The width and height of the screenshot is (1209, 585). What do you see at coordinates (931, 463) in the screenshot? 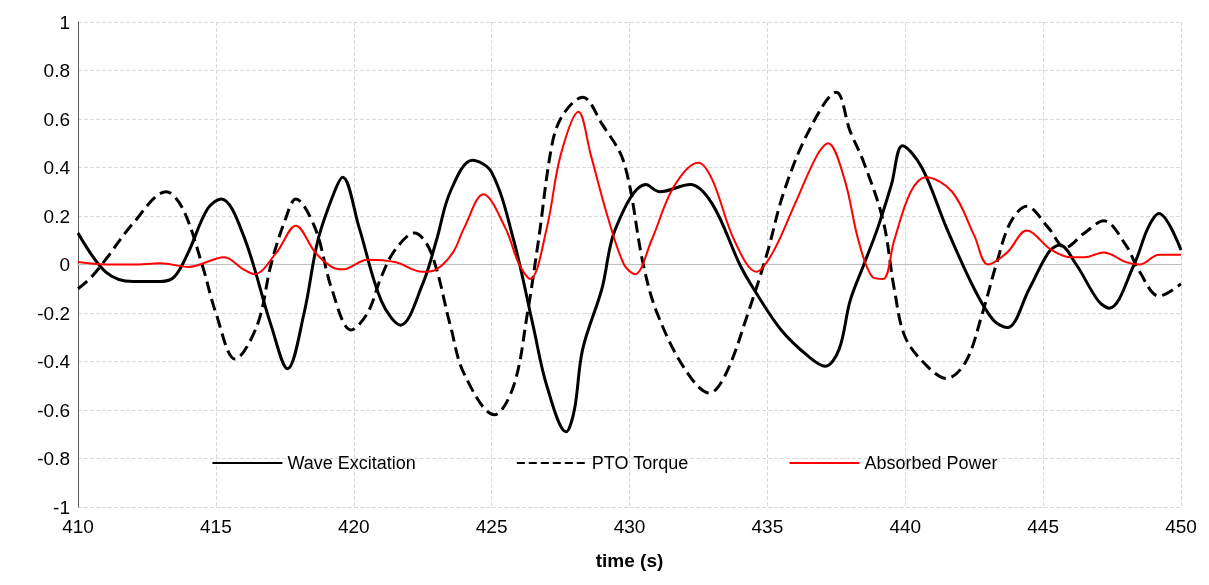
I see `legend-label: Absorbed Power` at bounding box center [931, 463].